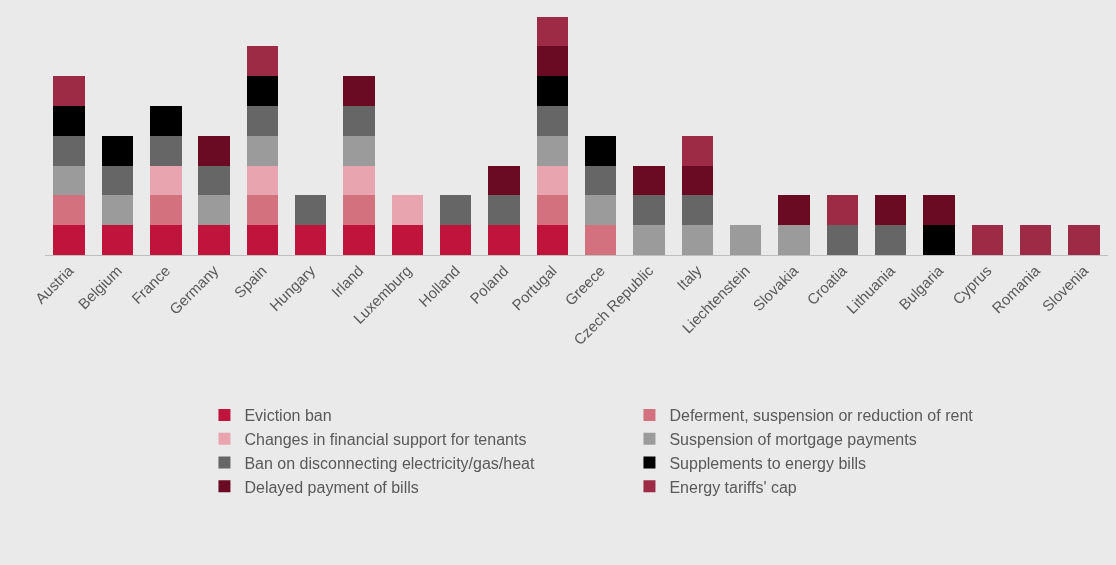 The height and width of the screenshot is (565, 1116). Describe the element at coordinates (768, 463) in the screenshot. I see `legend-label: Supplements to energy bills` at that location.